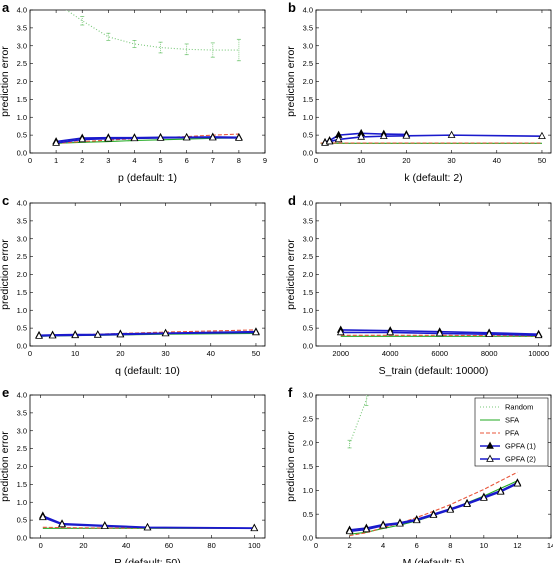 Image resolution: width=553 pixels, height=563 pixels. I want to click on x-tick-label: 2000, so click(340, 353).